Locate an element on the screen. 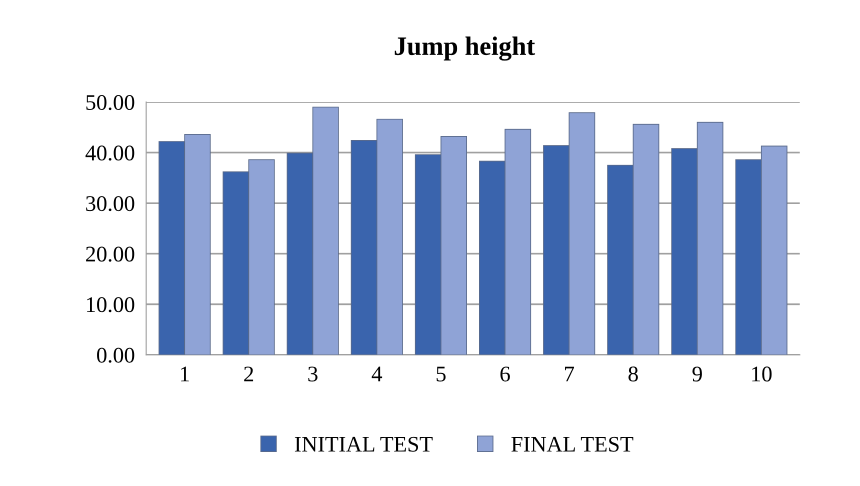 Image resolution: width=860 pixels, height=486 pixels. legend-label: INITIAL TEST is located at coordinates (363, 444).